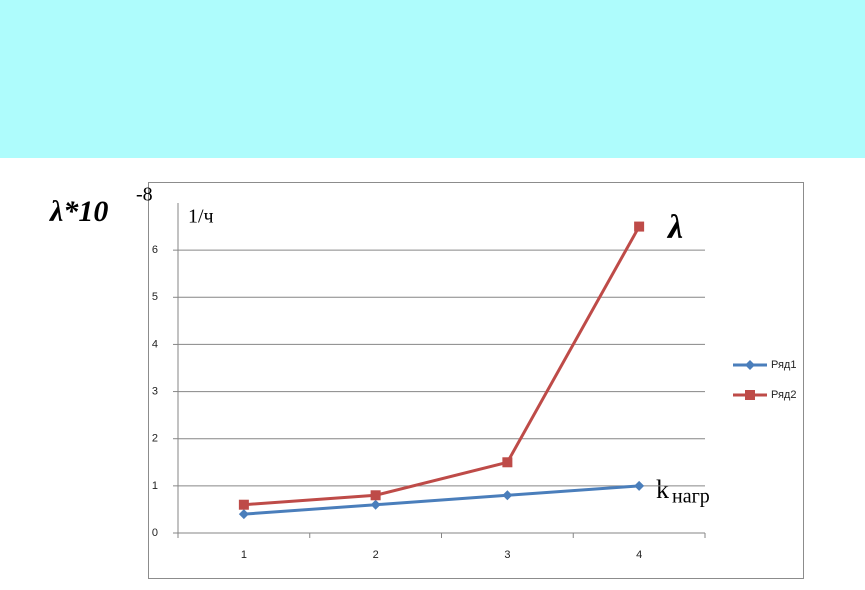  Describe the element at coordinates (144, 195) in the screenshot. I see `y-label-exponent: -8` at that location.